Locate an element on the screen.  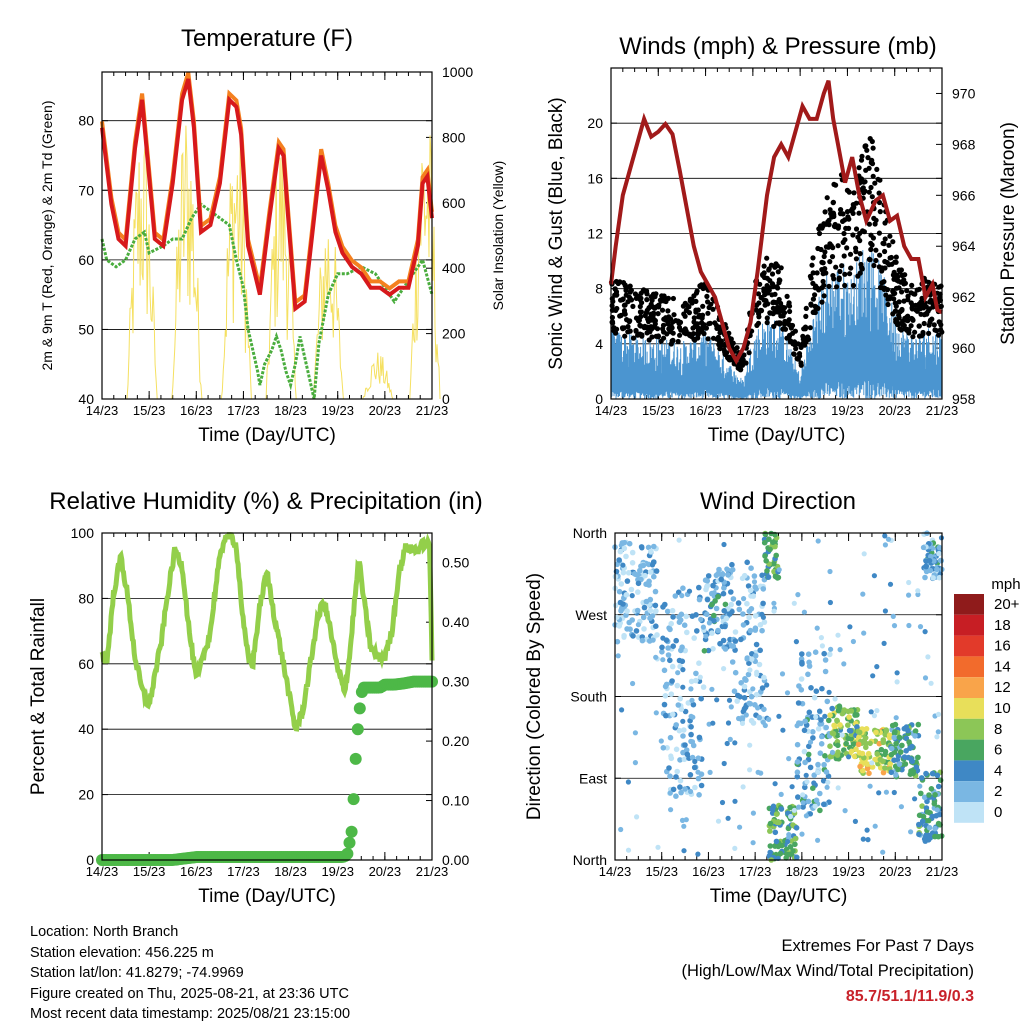
y-right-axis-label: Solar Insolation (Yellow) is located at coordinates (498, 236).